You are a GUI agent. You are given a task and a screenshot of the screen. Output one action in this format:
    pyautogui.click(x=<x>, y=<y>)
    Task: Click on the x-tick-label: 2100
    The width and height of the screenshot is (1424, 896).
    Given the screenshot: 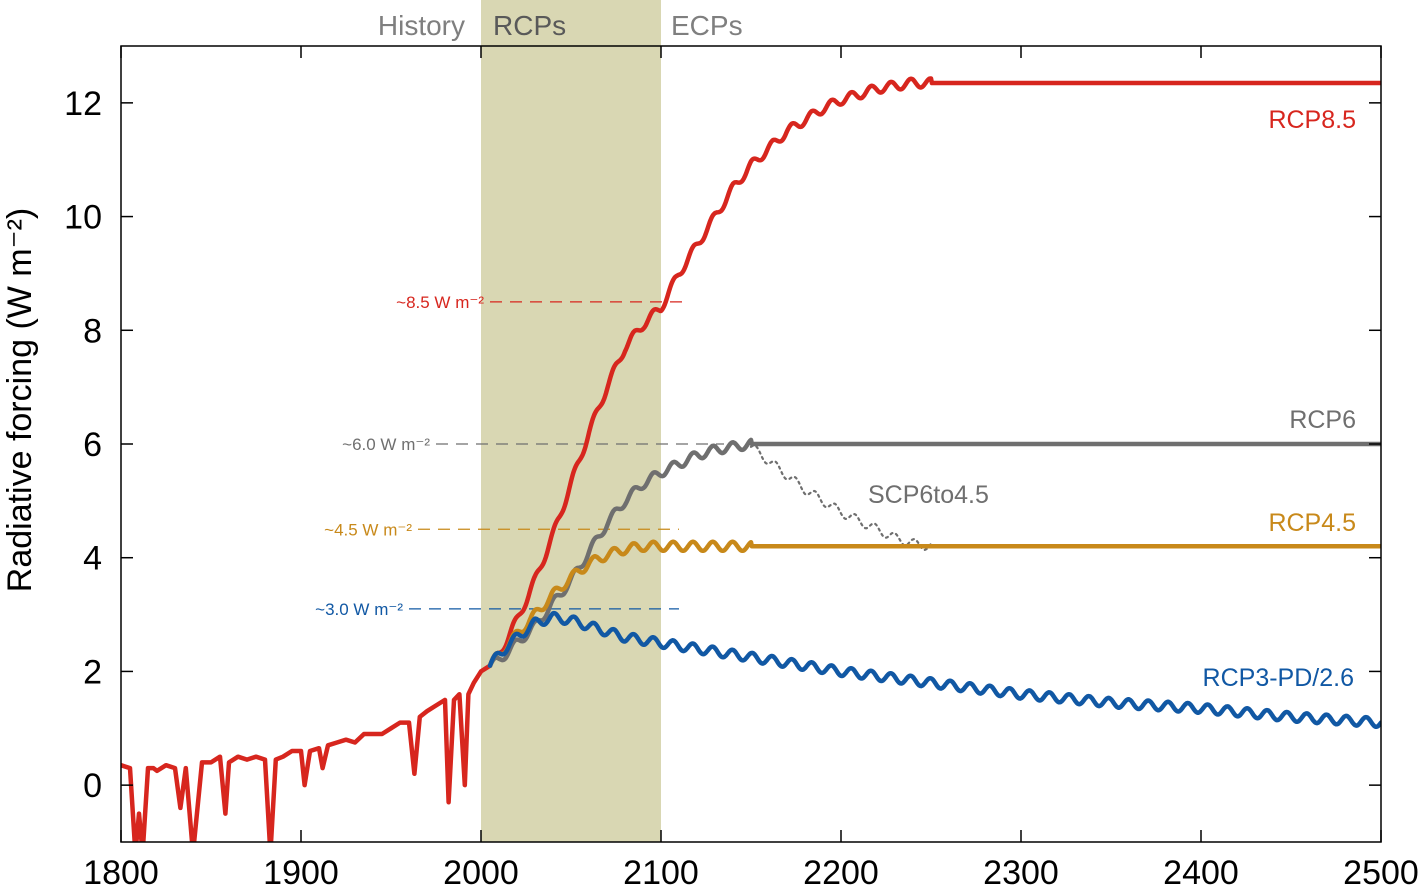 What is the action you would take?
    pyautogui.click(x=661, y=873)
    